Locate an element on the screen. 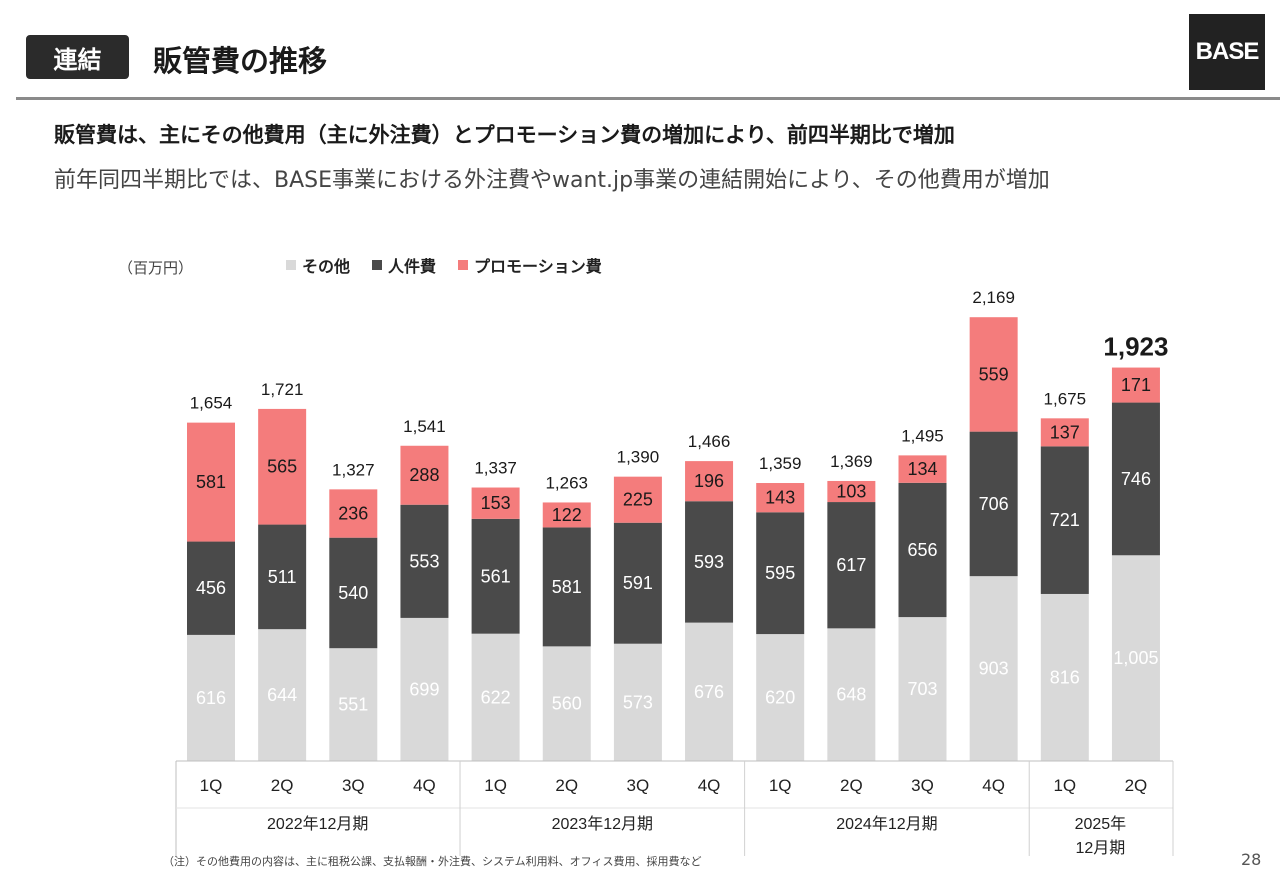 This screenshot has width=1280, height=886. data-label-other-4: 699 is located at coordinates (424, 689).